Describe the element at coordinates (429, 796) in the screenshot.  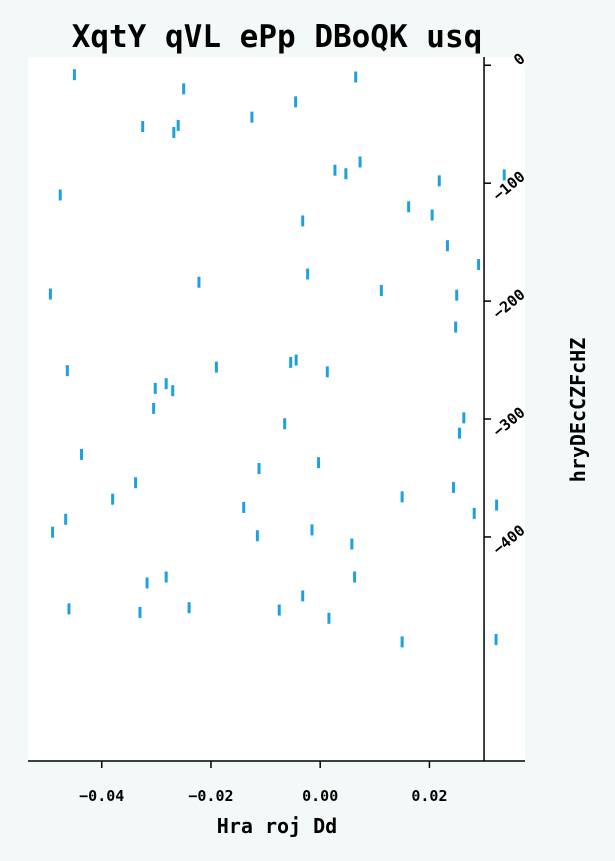
I see `x-tick-label: 0.02` at that location.